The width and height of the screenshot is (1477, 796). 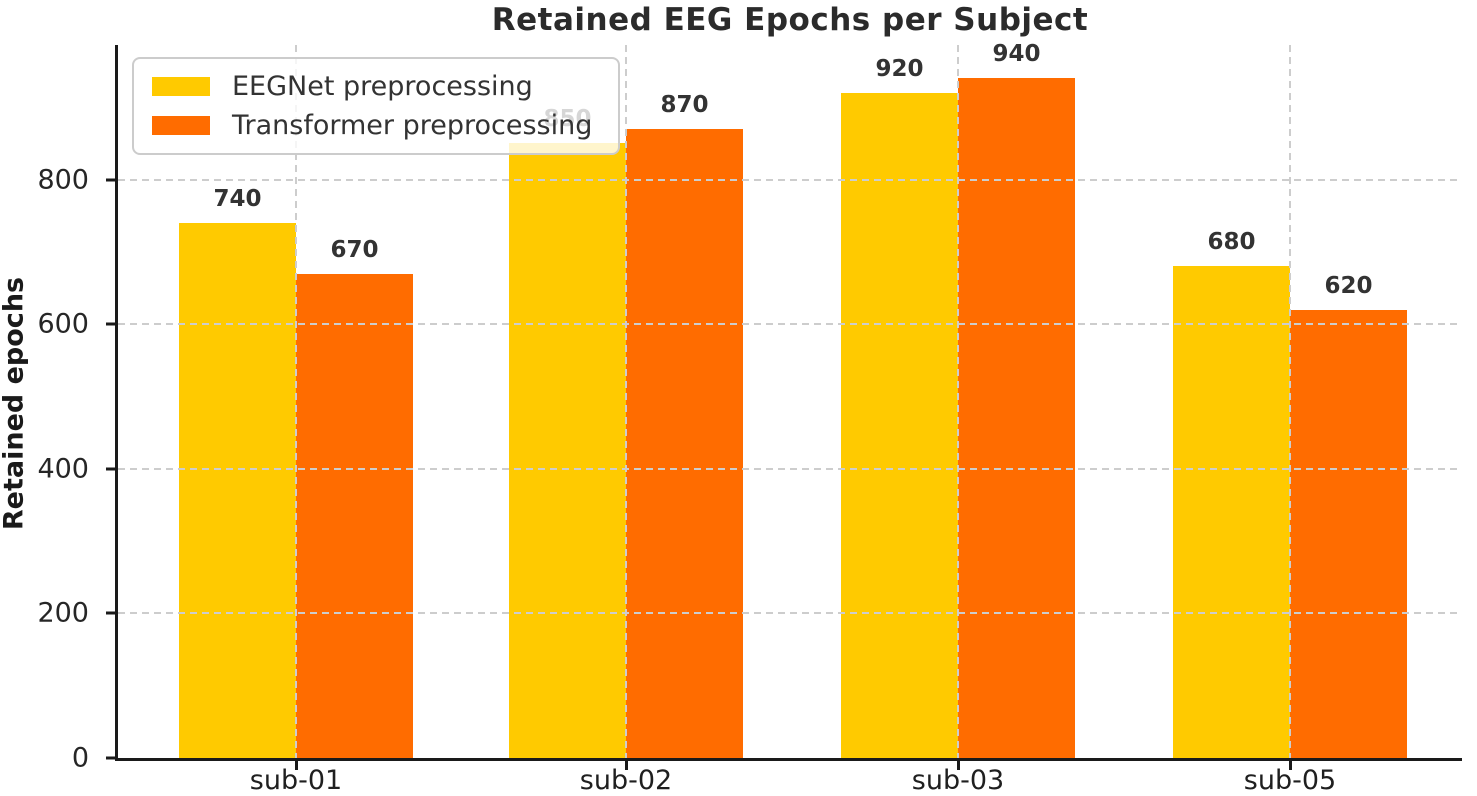 What do you see at coordinates (1016, 418) in the screenshot?
I see `bar-sub-03-transformer` at bounding box center [1016, 418].